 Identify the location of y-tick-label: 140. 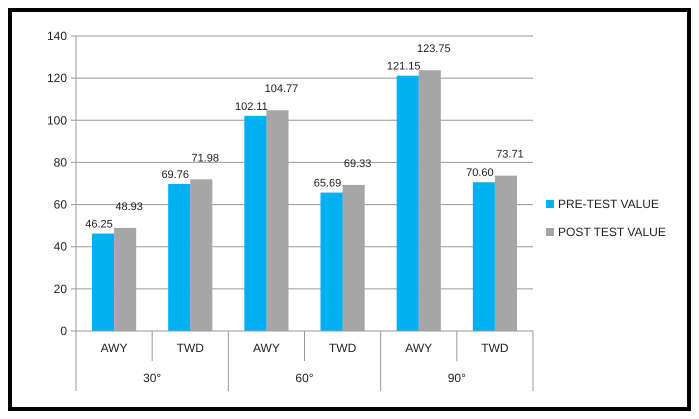
(57, 36).